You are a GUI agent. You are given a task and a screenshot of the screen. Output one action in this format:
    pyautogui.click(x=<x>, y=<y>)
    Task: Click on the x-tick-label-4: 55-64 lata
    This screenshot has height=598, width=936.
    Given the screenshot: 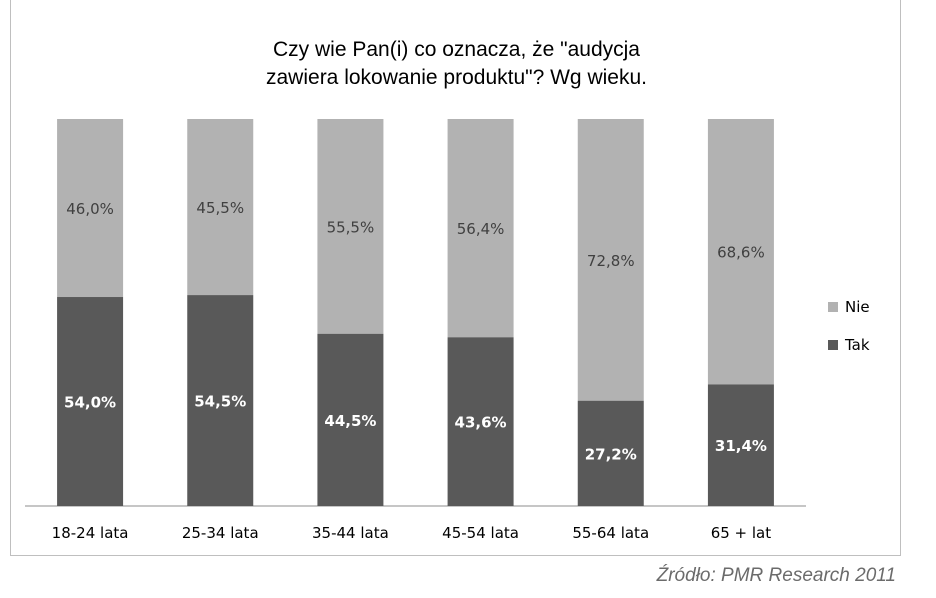 What is the action you would take?
    pyautogui.click(x=610, y=533)
    